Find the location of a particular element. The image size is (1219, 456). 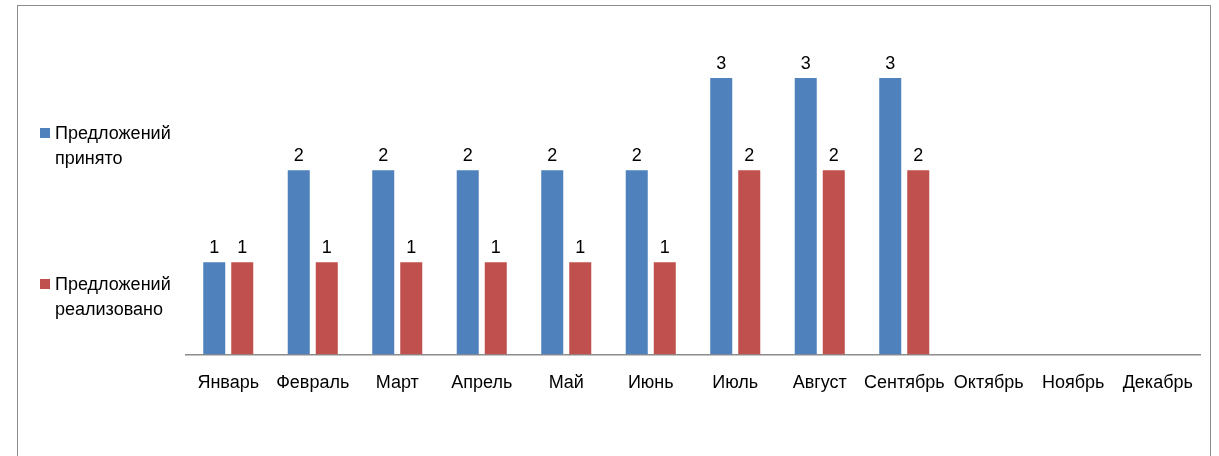

x-tick-label: Апрель is located at coordinates (482, 382).